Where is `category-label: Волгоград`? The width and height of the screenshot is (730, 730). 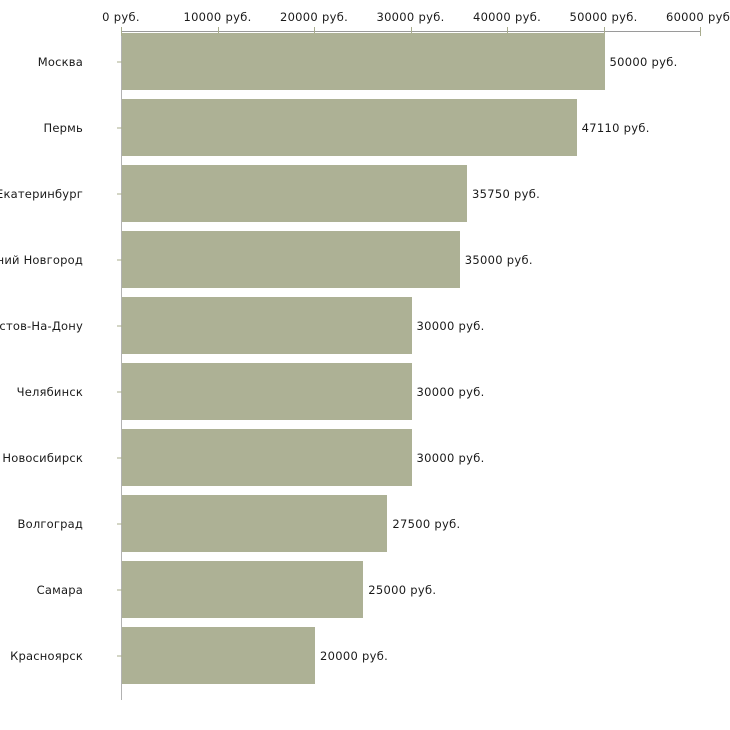 category-label: Волгоград is located at coordinates (50, 523).